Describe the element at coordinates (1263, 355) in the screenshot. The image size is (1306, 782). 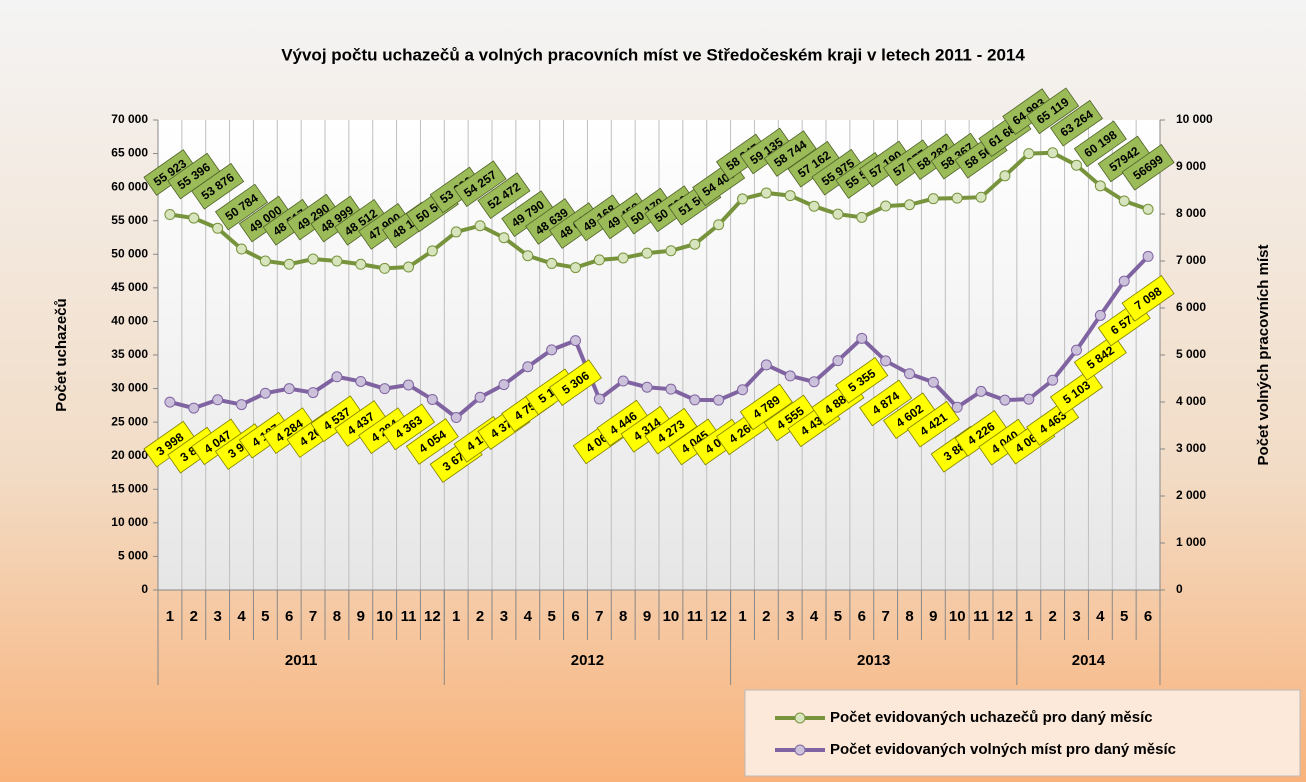
I see `y2-axis-title: Počet volných pracovních míst` at that location.